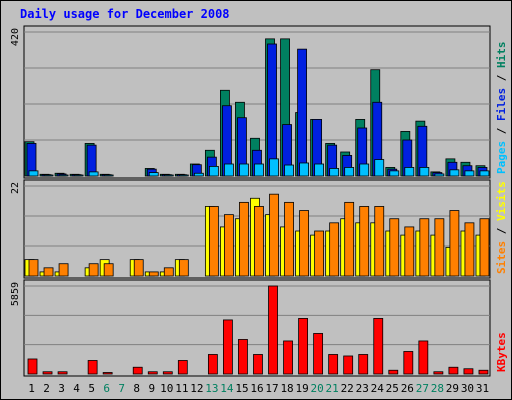 Image resolution: width=512 pixels, height=400 pixels. Describe the element at coordinates (166, 388) in the screenshot. I see `x-tick-label-day-10: 10` at that location.